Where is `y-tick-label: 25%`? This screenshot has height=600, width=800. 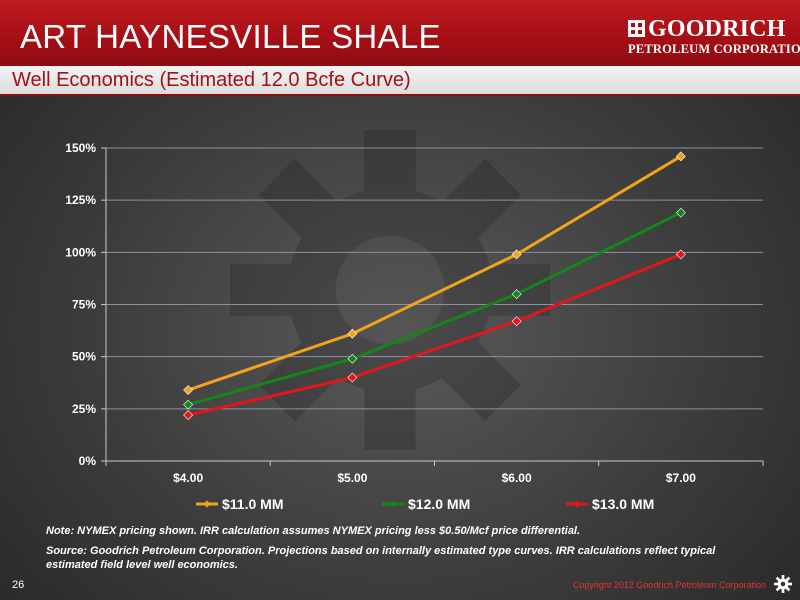 y-tick-label: 25% is located at coordinates (84, 409).